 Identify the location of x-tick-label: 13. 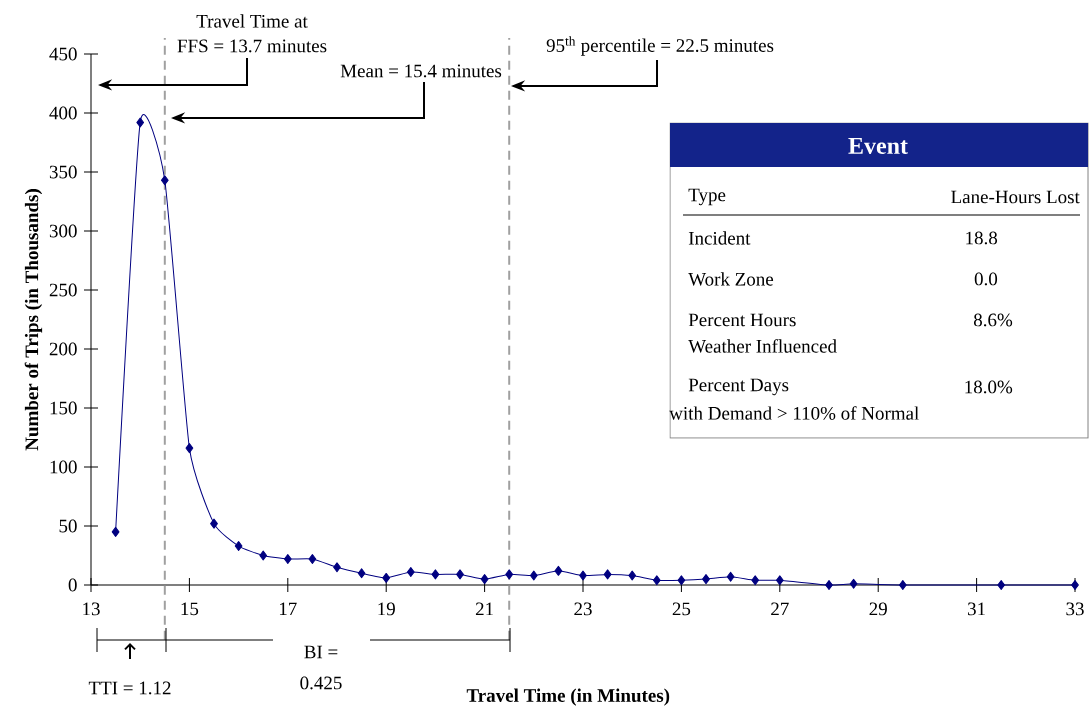
(91, 609).